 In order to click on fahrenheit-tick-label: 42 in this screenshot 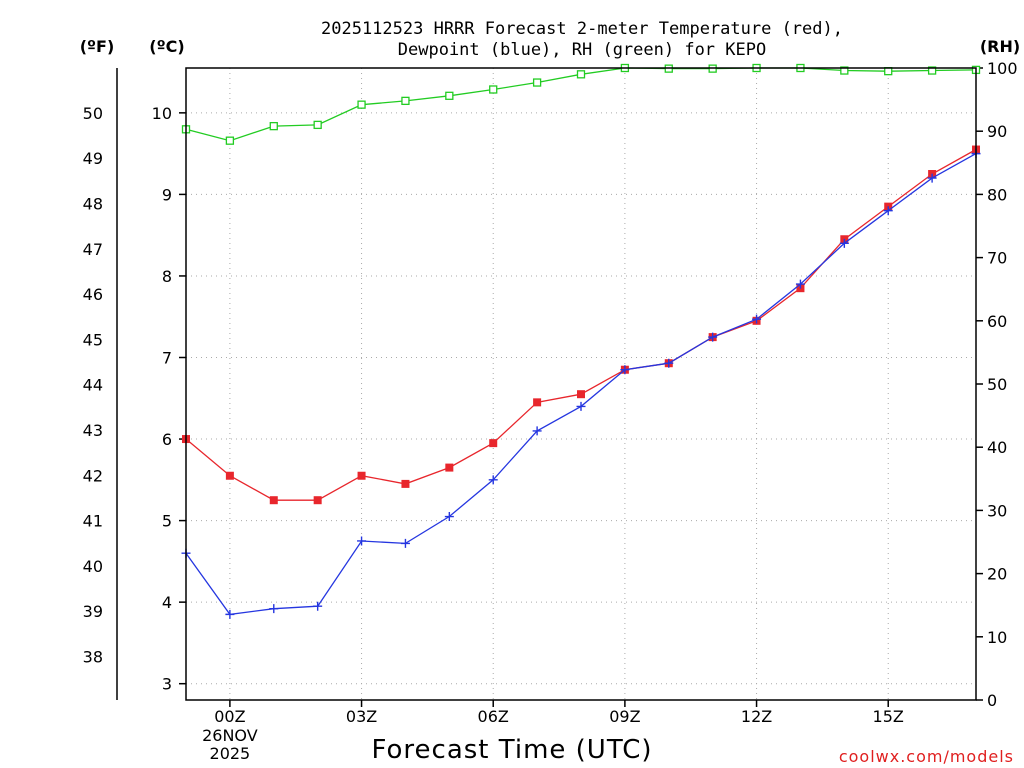, I will do `click(93, 475)`.